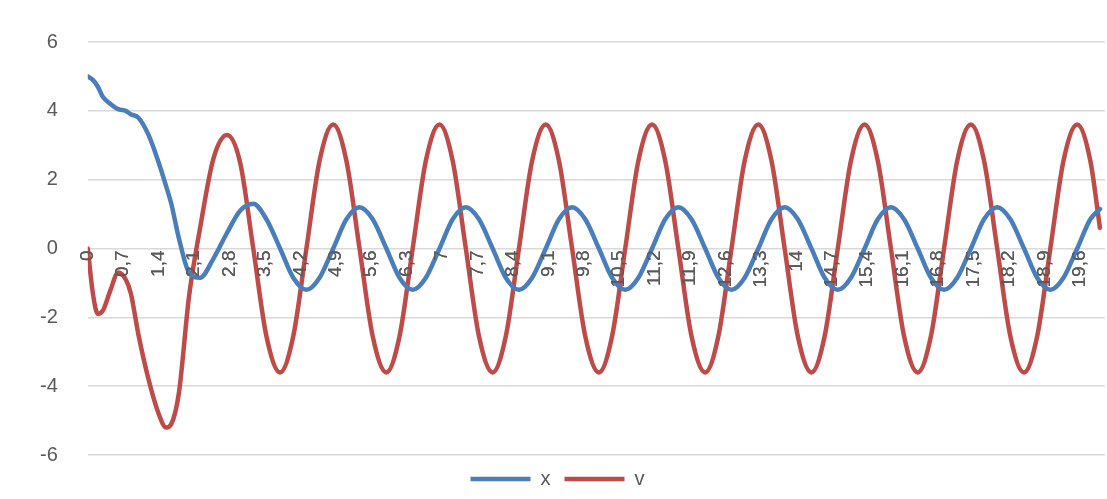 Image resolution: width=1107 pixels, height=499 pixels. I want to click on x-tick-label: 17,5, so click(972, 269).